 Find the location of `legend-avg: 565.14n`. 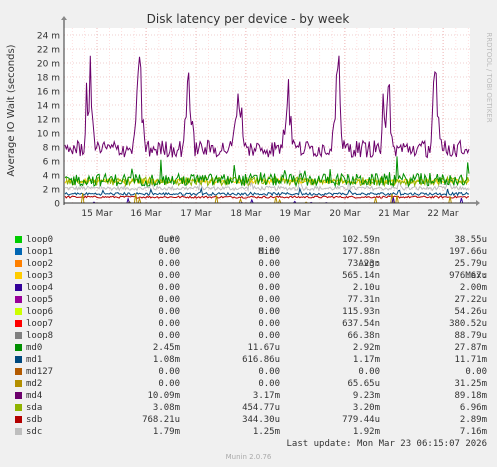

legend-avg: 565.14n is located at coordinates (361, 276).